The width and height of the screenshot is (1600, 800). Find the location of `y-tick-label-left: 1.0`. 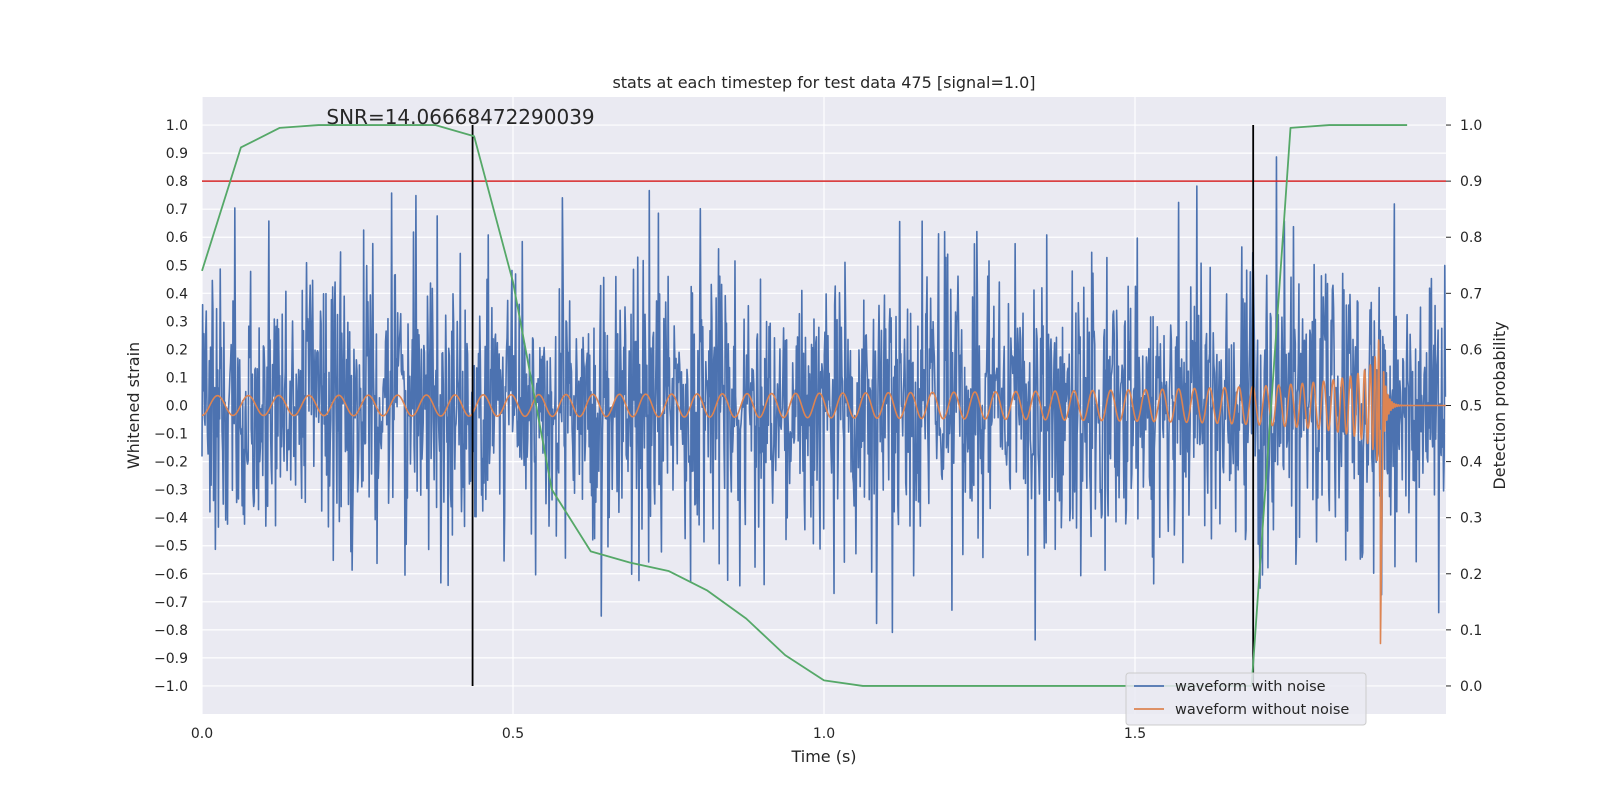

y-tick-label-left: 1.0 is located at coordinates (177, 126).